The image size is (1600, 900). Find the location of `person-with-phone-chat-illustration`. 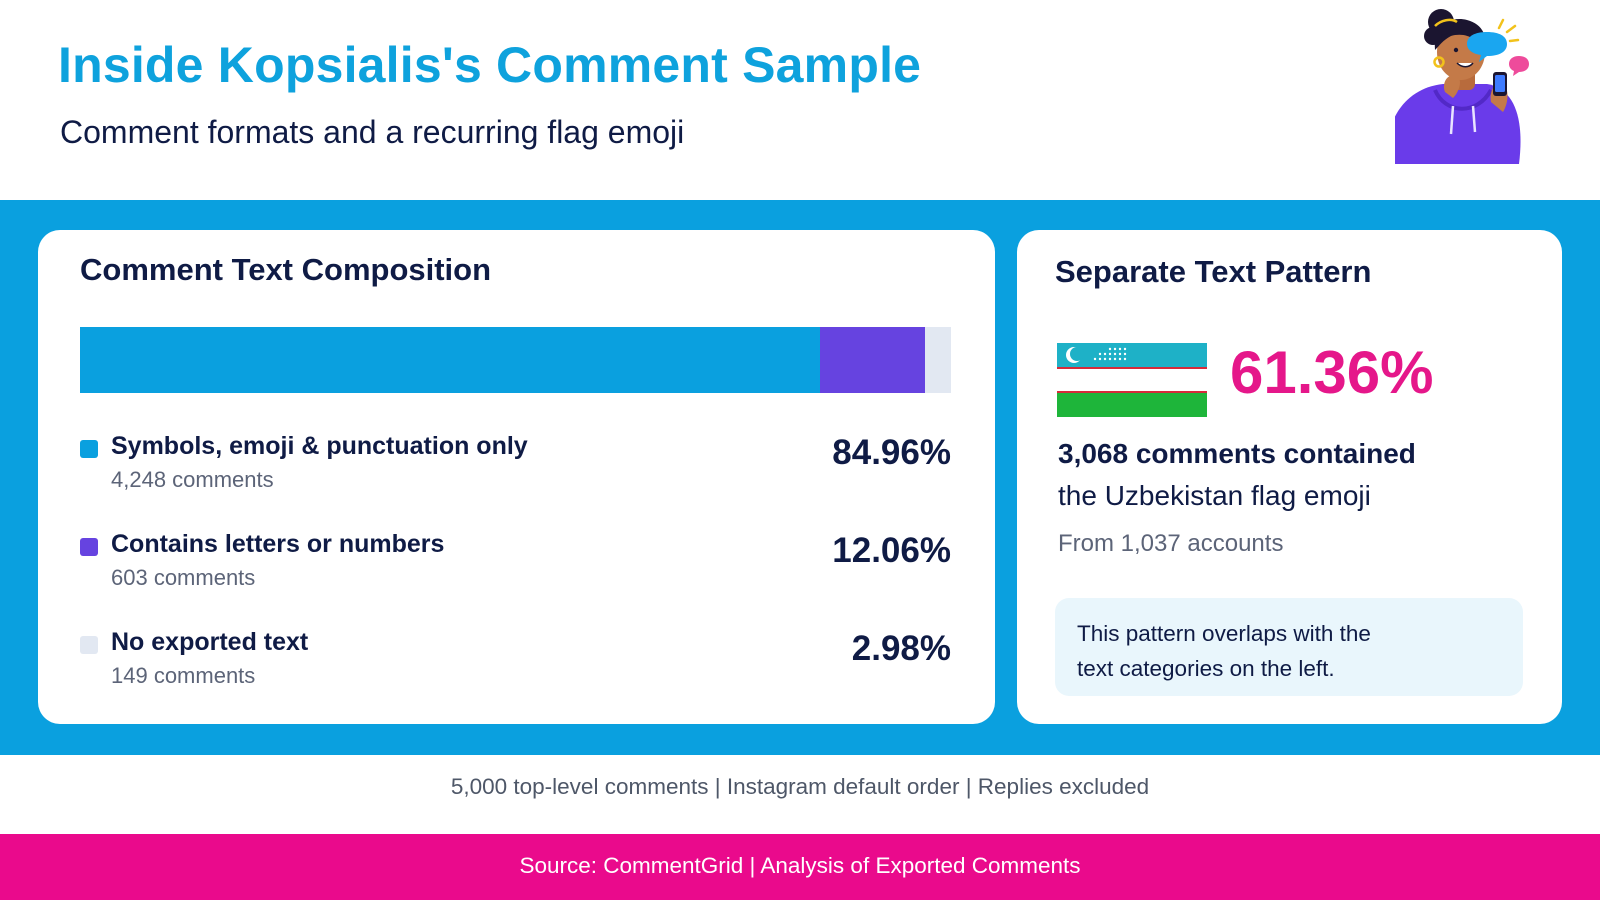

person-with-phone-chat-illustration is located at coordinates (1462, 86).